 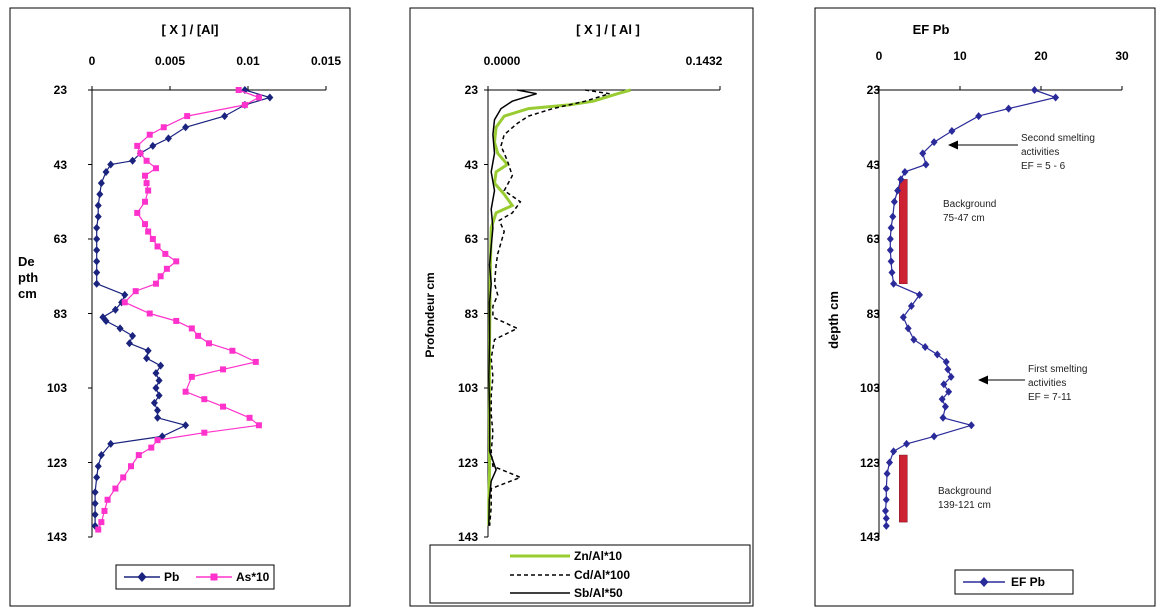 What do you see at coordinates (1028, 582) in the screenshot?
I see `chart-3-legend-efpb-label: EF Pb` at bounding box center [1028, 582].